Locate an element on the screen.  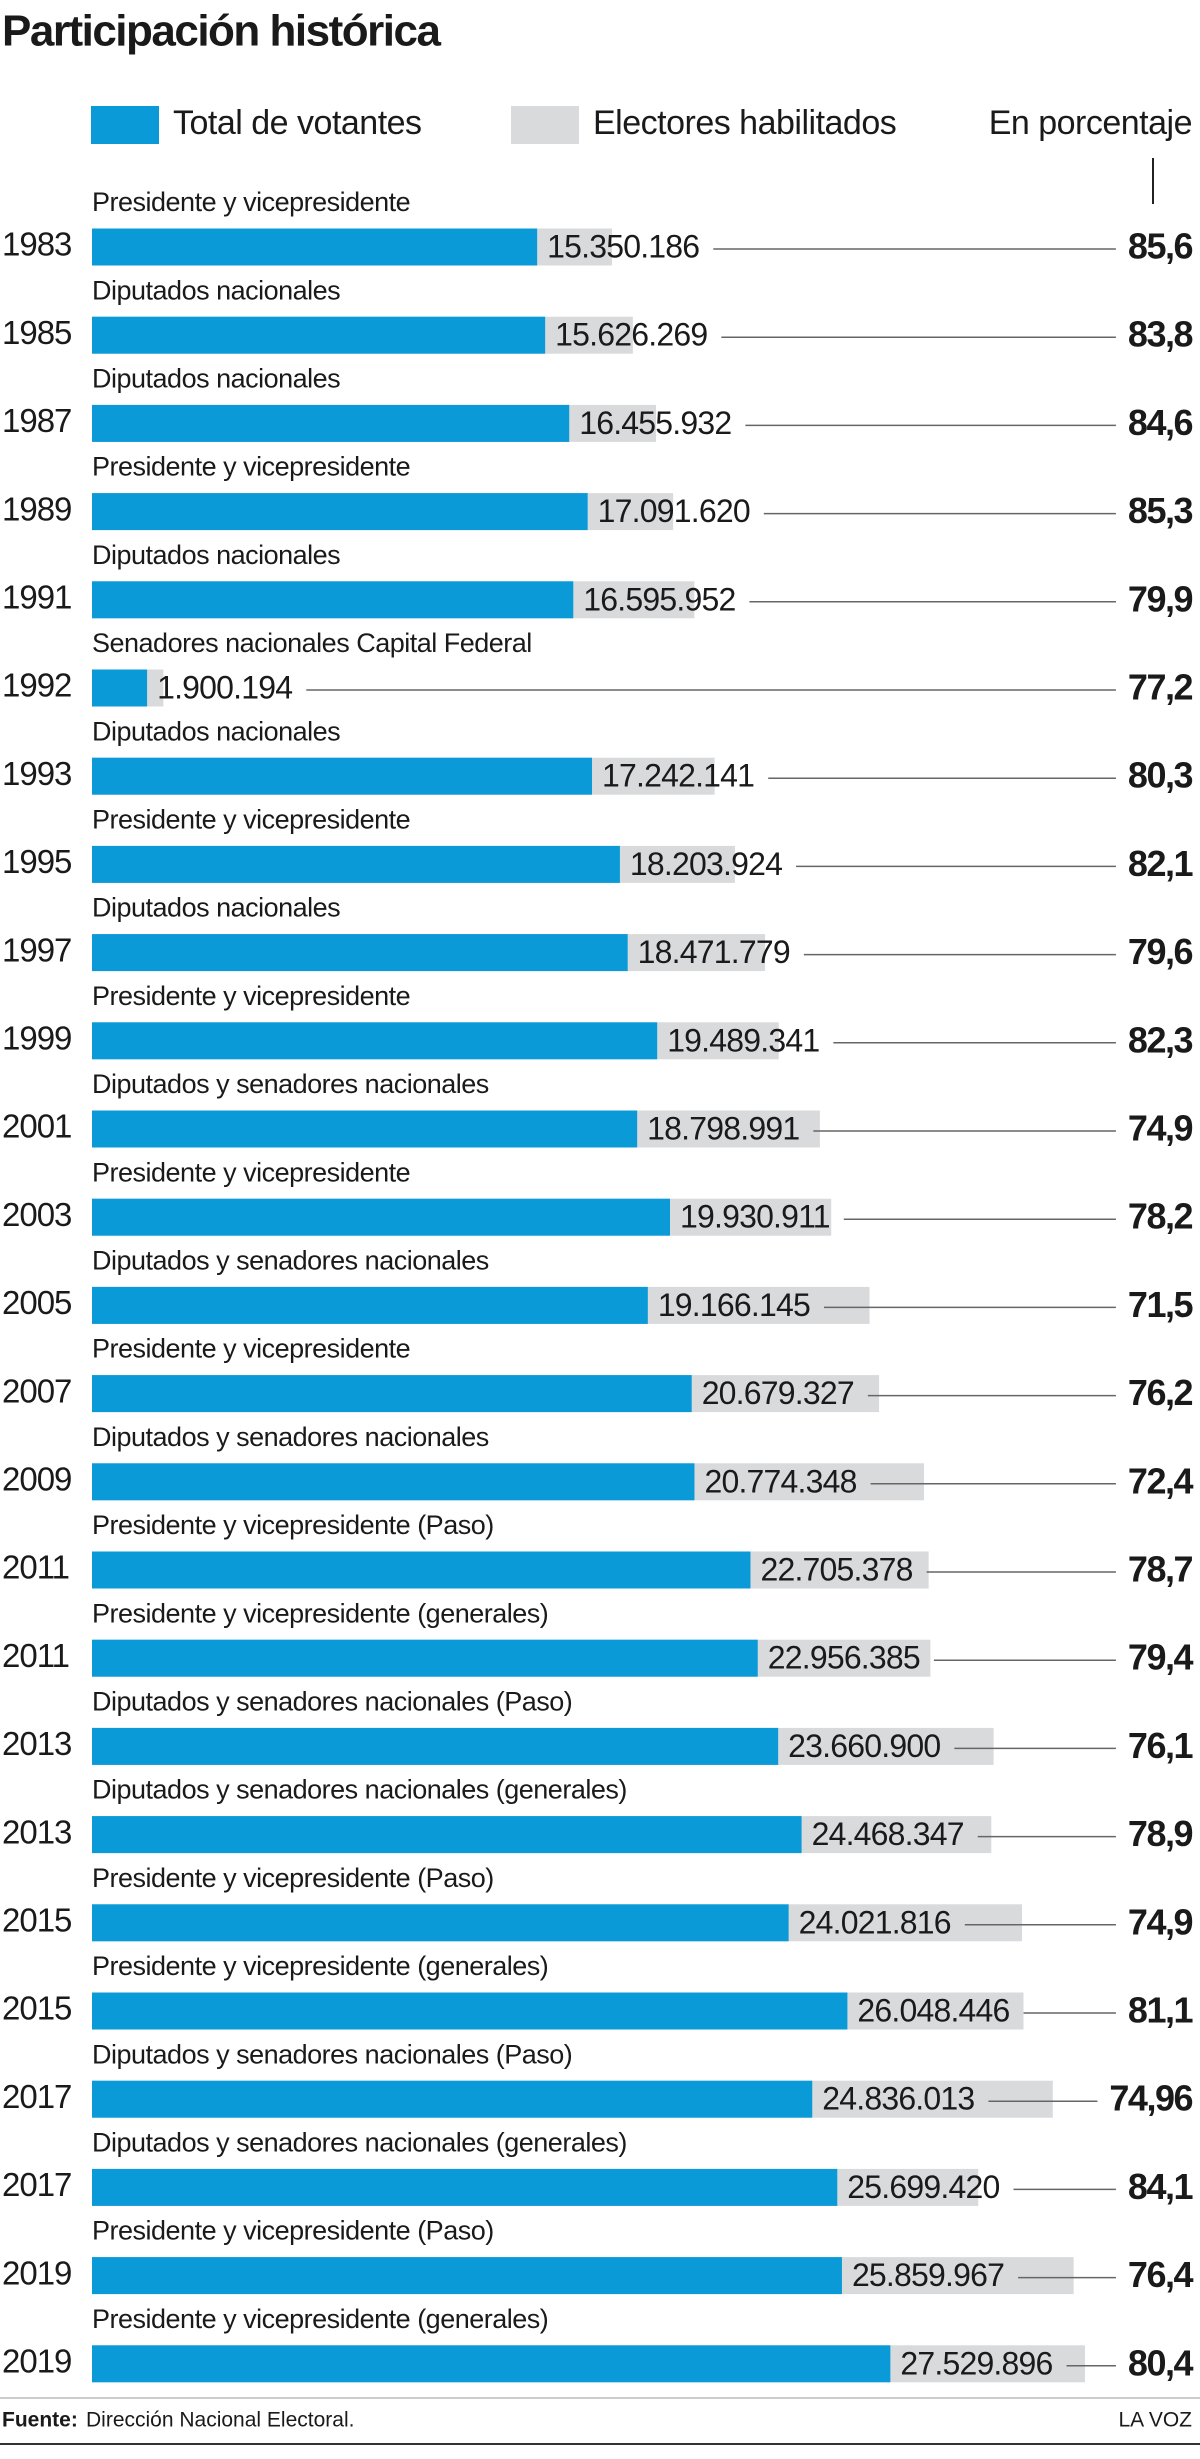
source-label: Fuente: is located at coordinates (40, 2420).